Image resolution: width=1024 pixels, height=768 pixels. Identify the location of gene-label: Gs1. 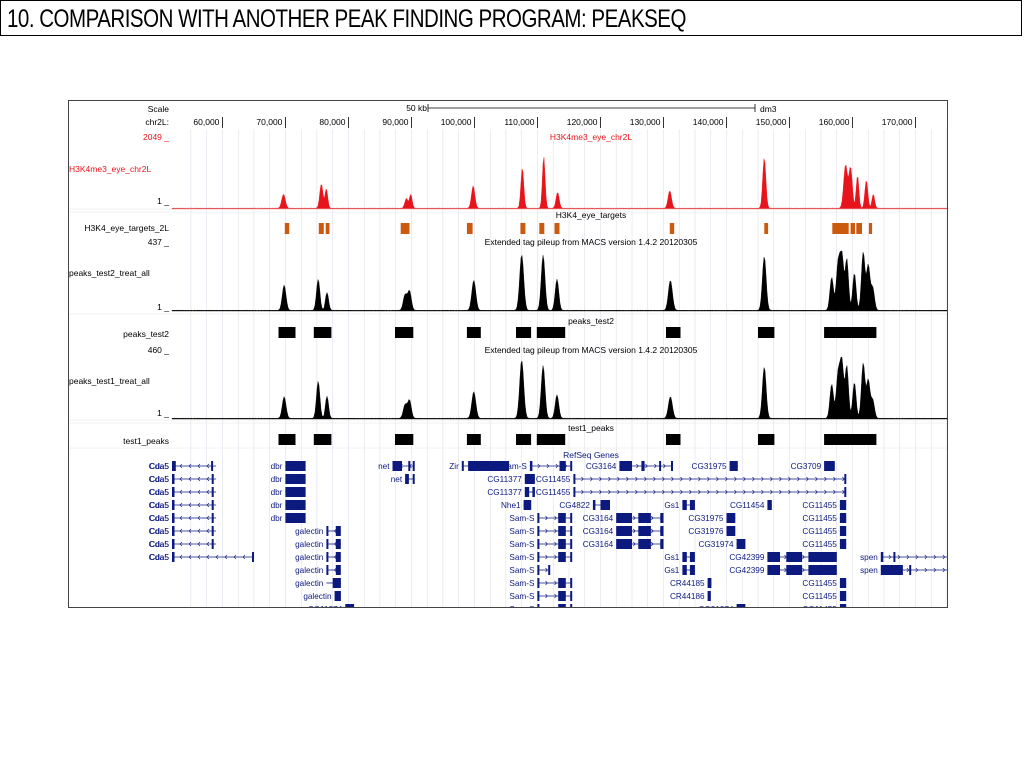
(671, 505).